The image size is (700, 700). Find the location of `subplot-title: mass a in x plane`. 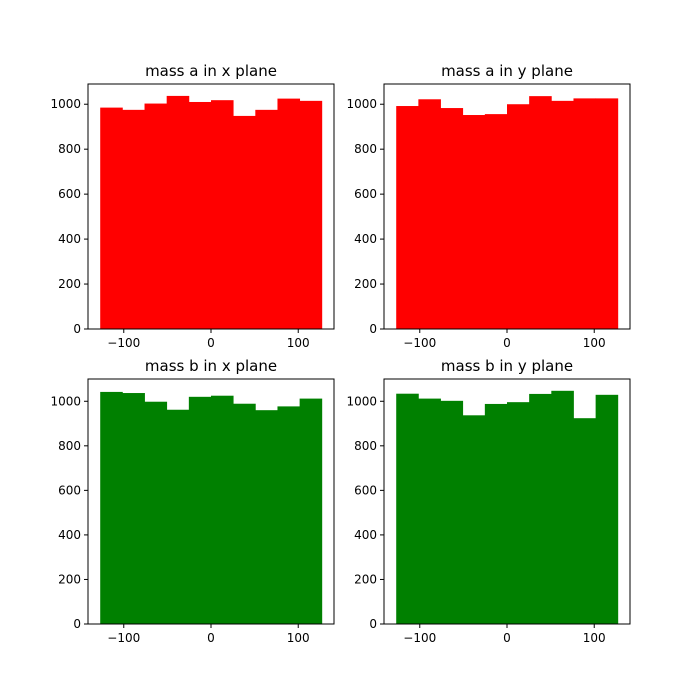

subplot-title: mass a in x plane is located at coordinates (211, 71).